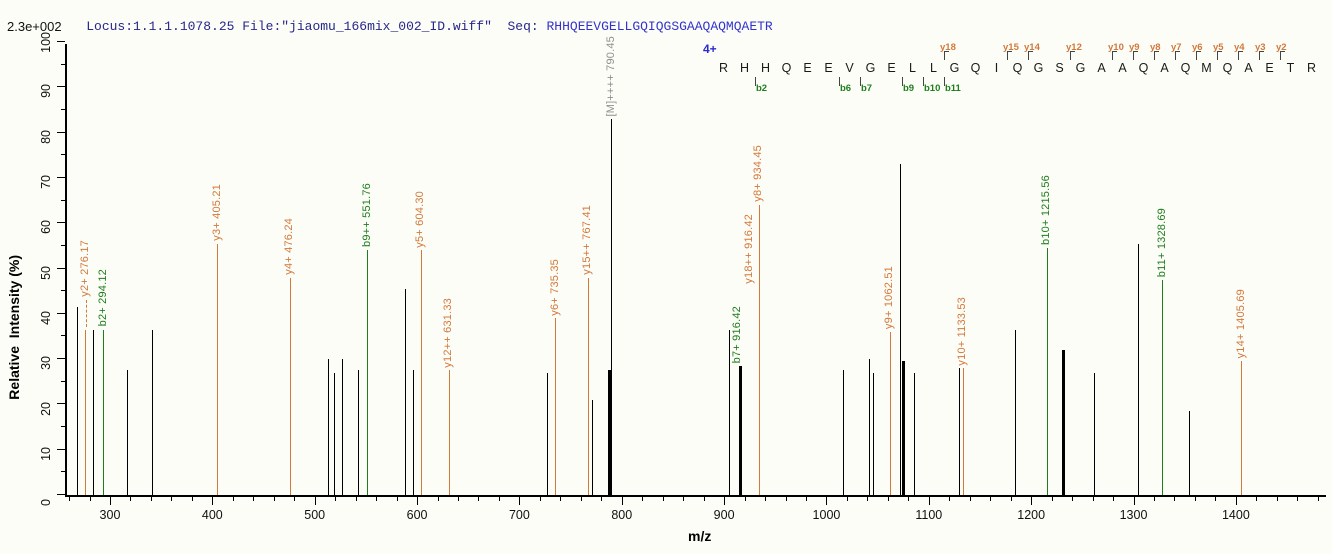  What do you see at coordinates (710, 49) in the screenshot?
I see `precursor-charge-label: 4+` at bounding box center [710, 49].